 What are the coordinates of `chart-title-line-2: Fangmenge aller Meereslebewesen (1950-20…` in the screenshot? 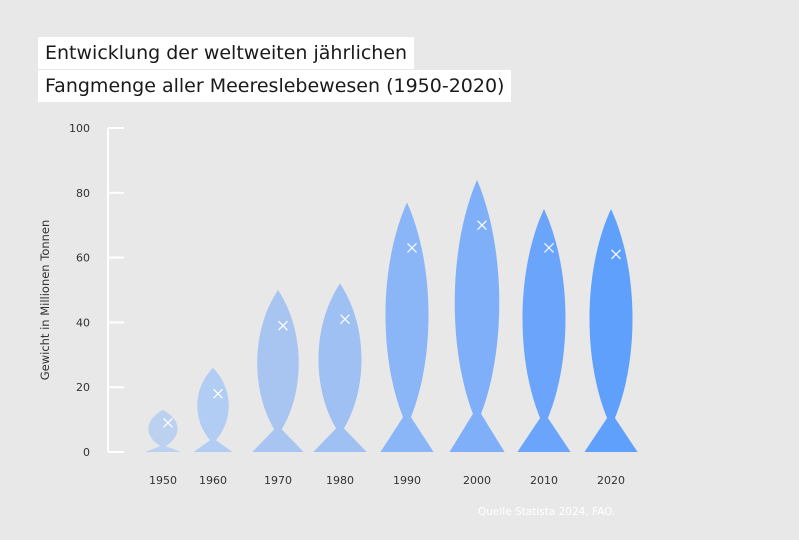 It's located at (275, 86).